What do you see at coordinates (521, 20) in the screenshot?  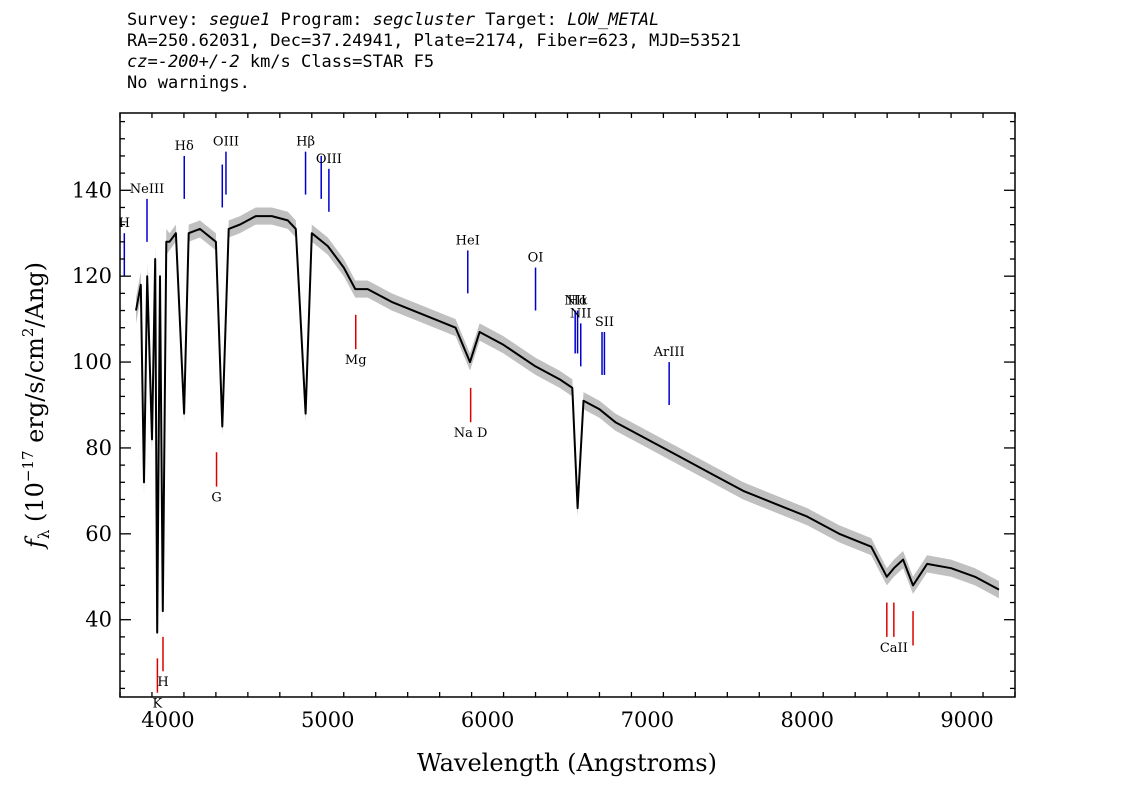 I see `target-label: Target:` at bounding box center [521, 20].